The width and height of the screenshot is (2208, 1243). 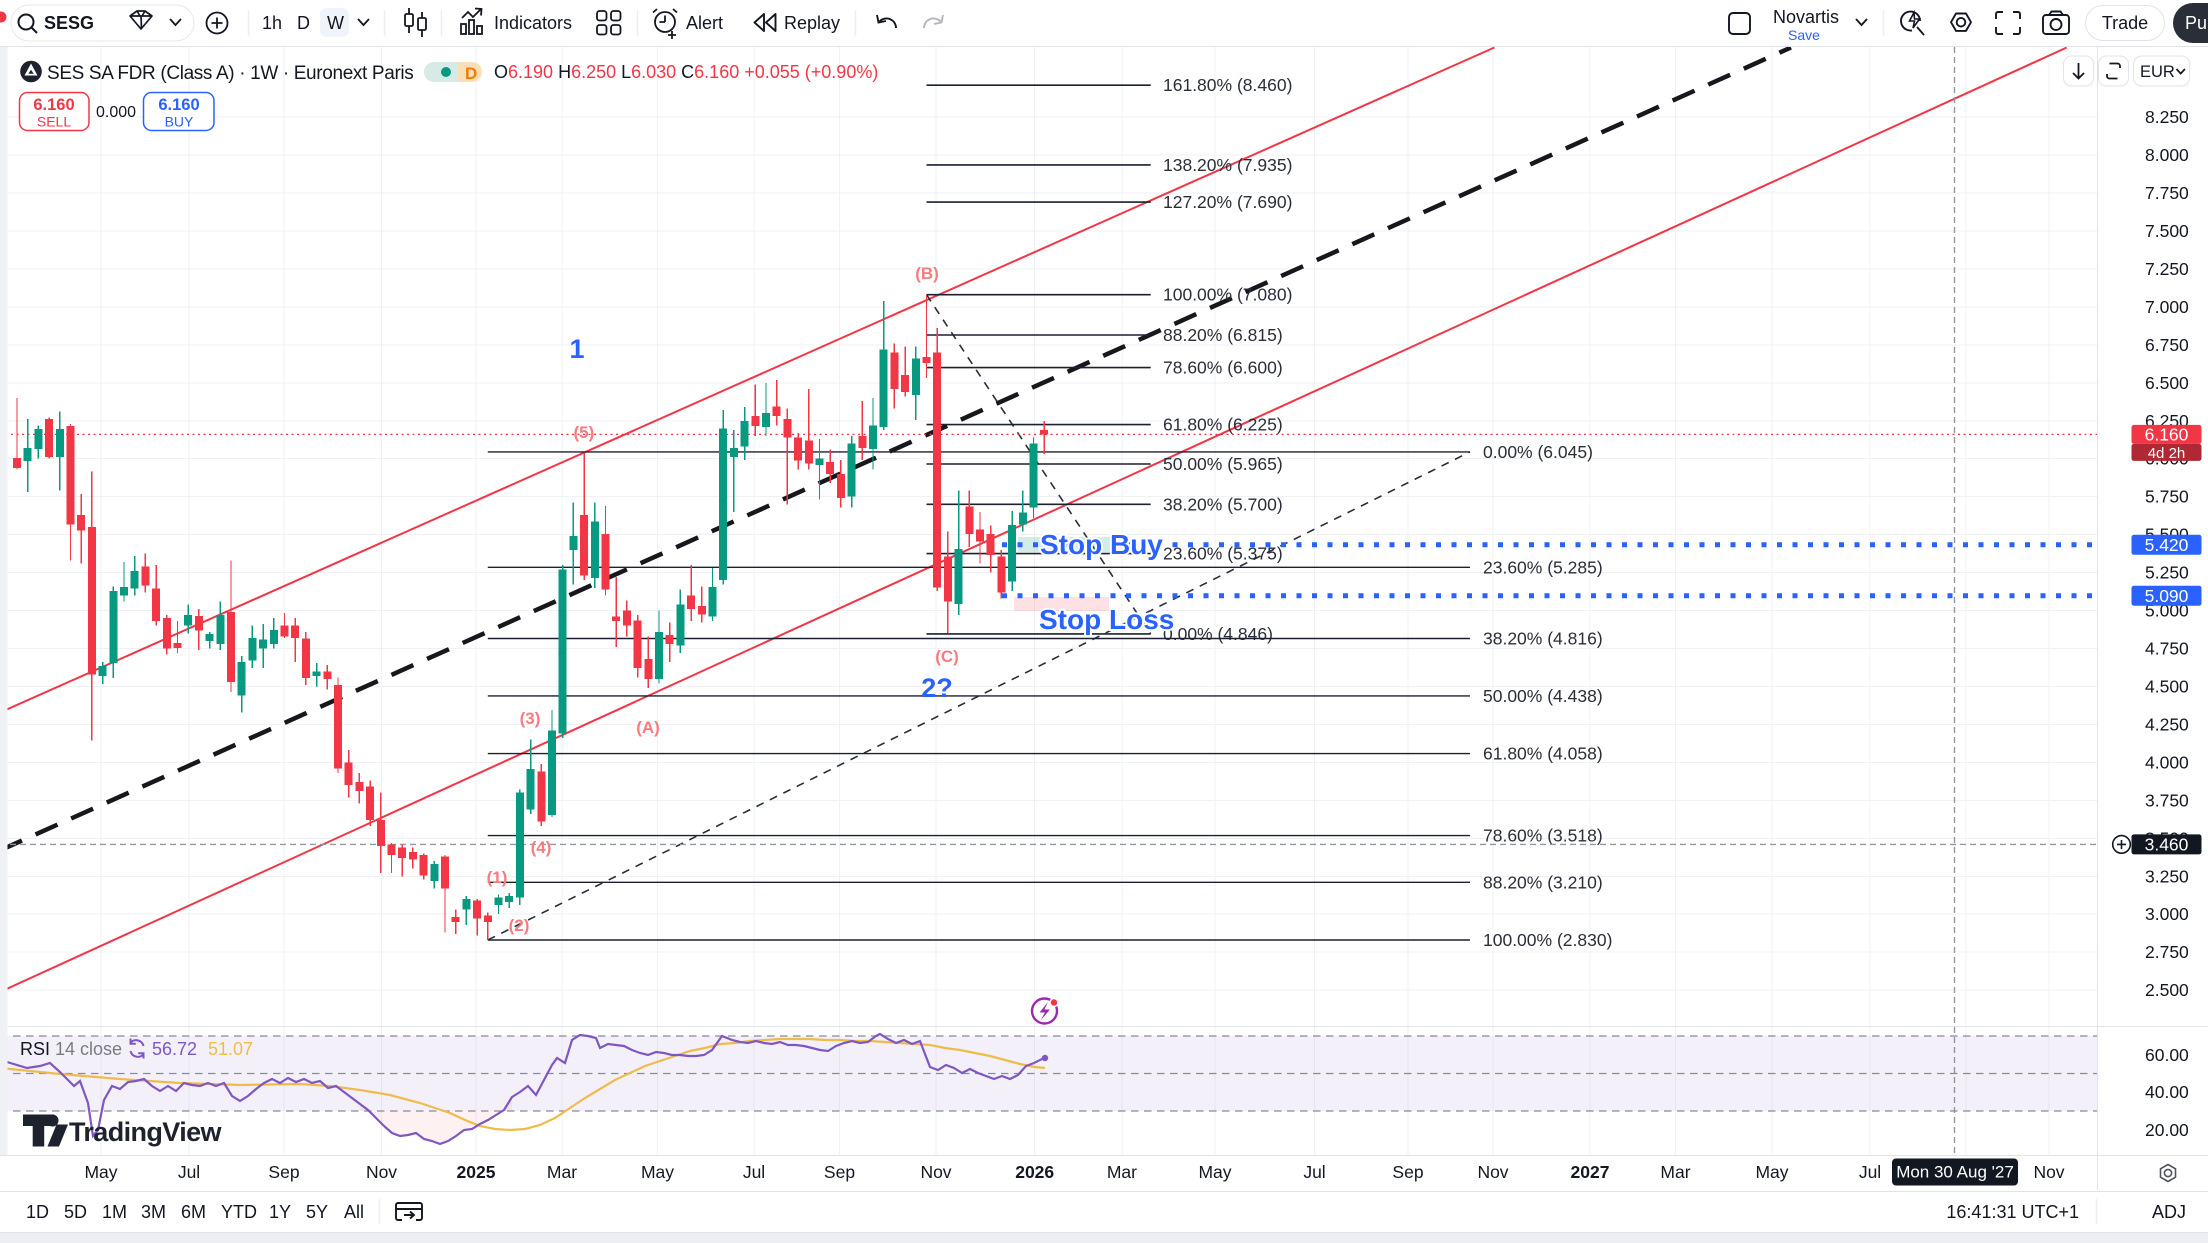 What do you see at coordinates (146, 1132) in the screenshot?
I see `svg-text: TradingView` at bounding box center [146, 1132].